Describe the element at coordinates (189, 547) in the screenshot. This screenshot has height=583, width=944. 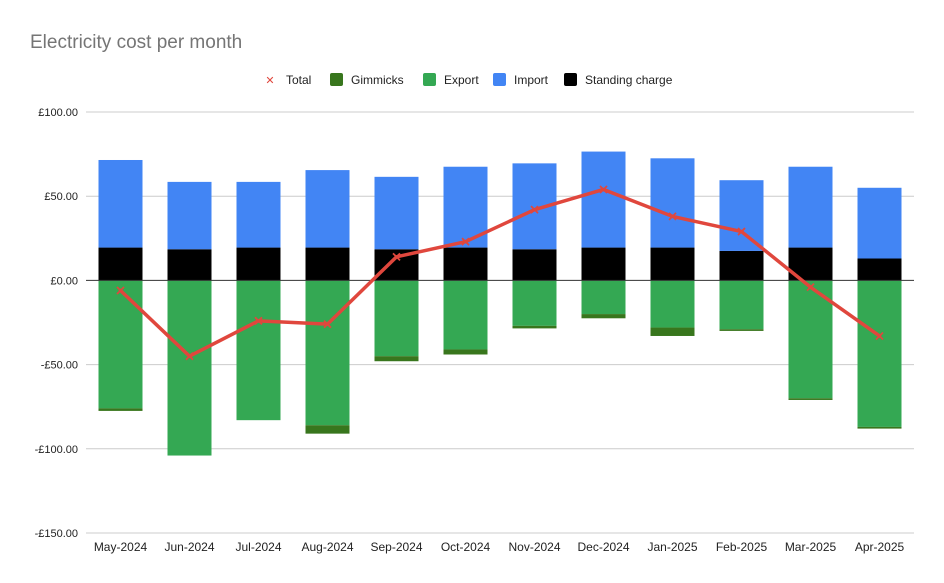
I see `x-tick-label: Jun-2024` at that location.